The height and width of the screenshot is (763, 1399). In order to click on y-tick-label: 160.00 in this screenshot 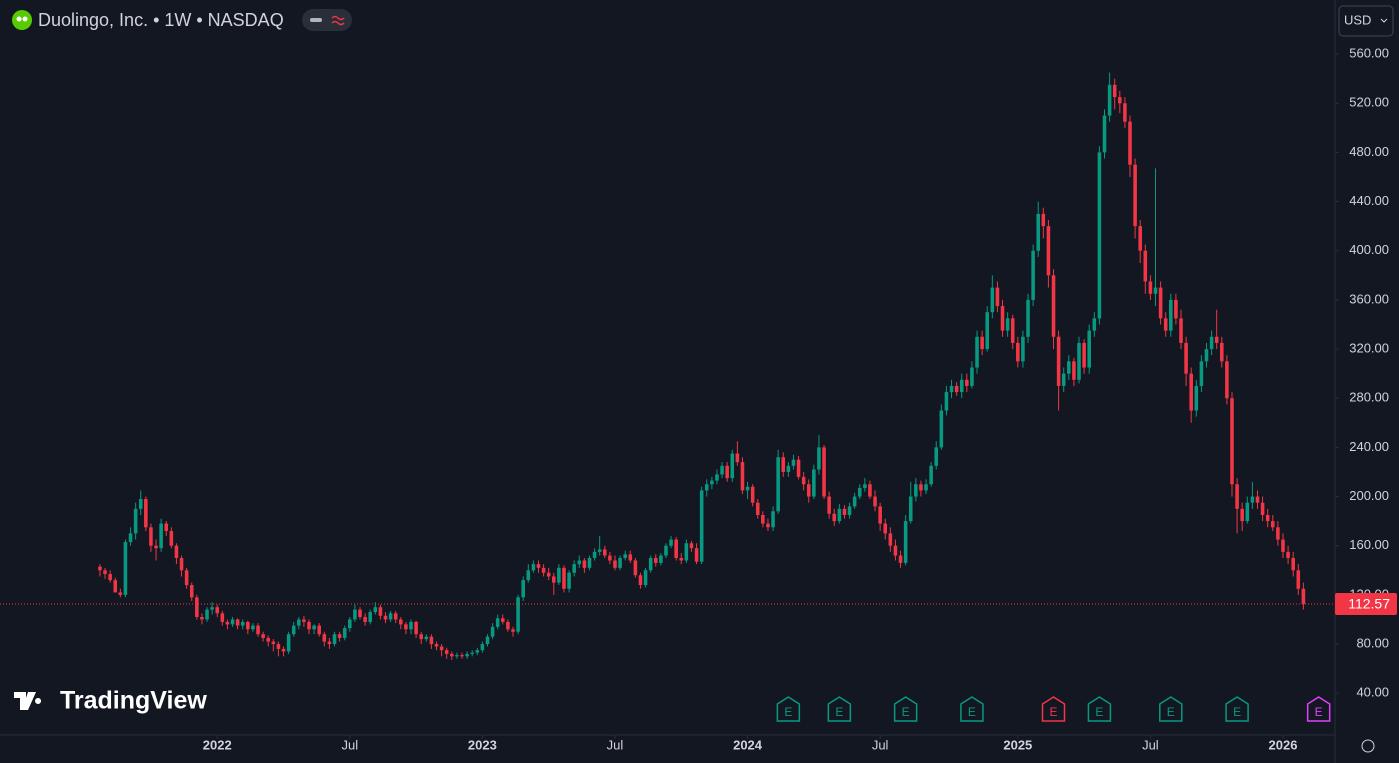, I will do `click(1369, 544)`.